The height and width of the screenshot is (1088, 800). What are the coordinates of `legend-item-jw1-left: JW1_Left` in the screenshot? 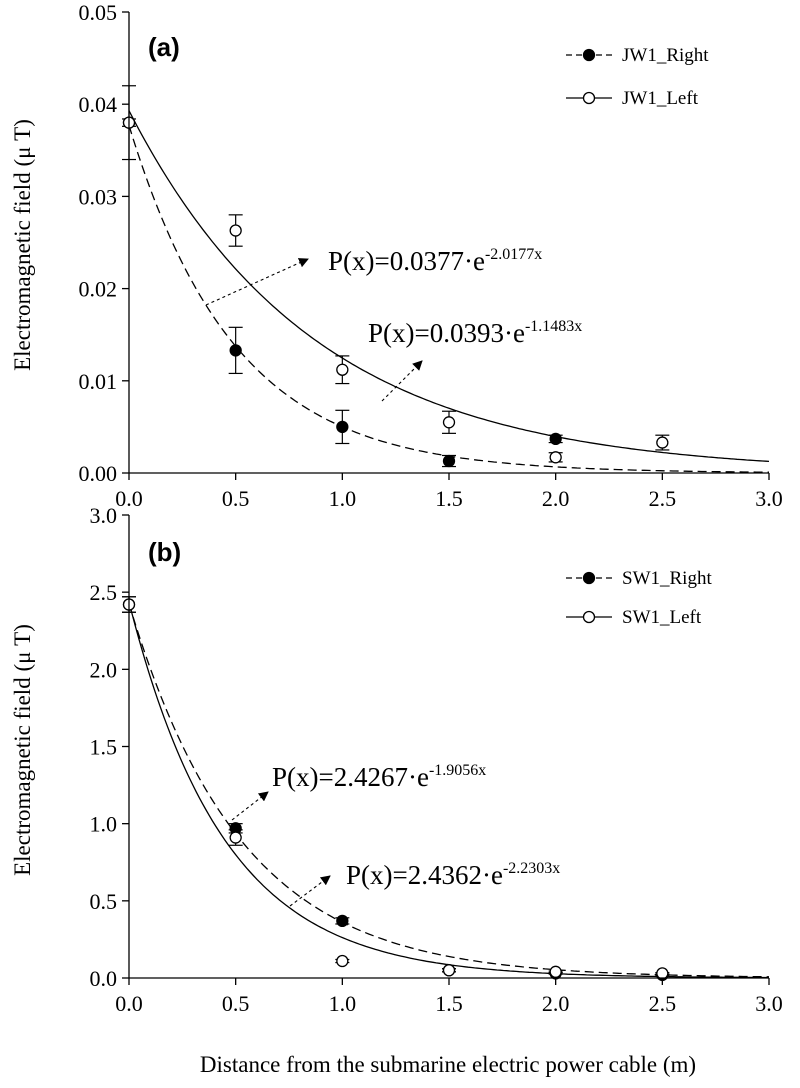 It's located at (632, 98).